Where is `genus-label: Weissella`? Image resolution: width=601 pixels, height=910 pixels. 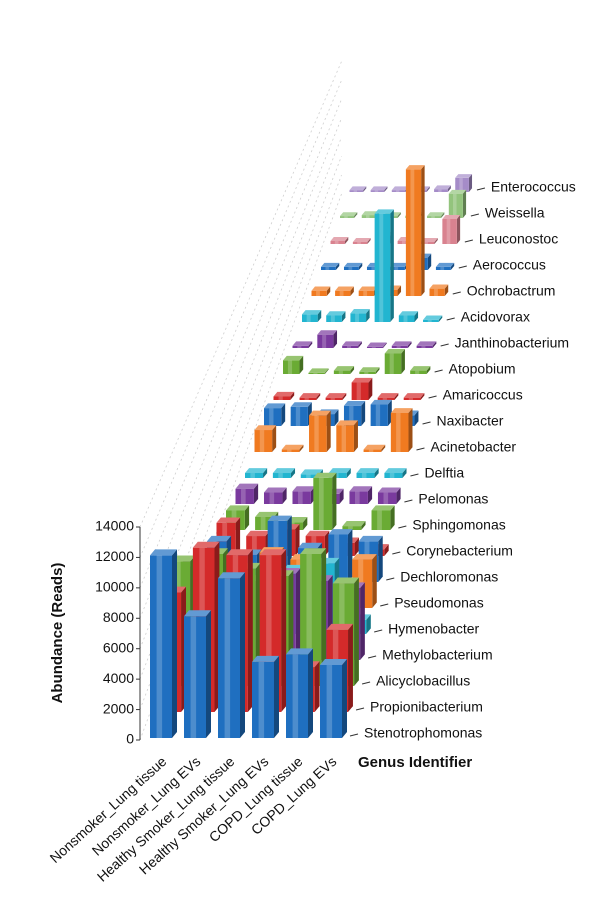
genus-label: Weissella is located at coordinates (515, 213).